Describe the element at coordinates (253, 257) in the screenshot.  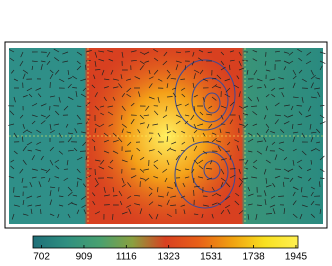
I see `colorbar-tick-label: 1738` at that location.